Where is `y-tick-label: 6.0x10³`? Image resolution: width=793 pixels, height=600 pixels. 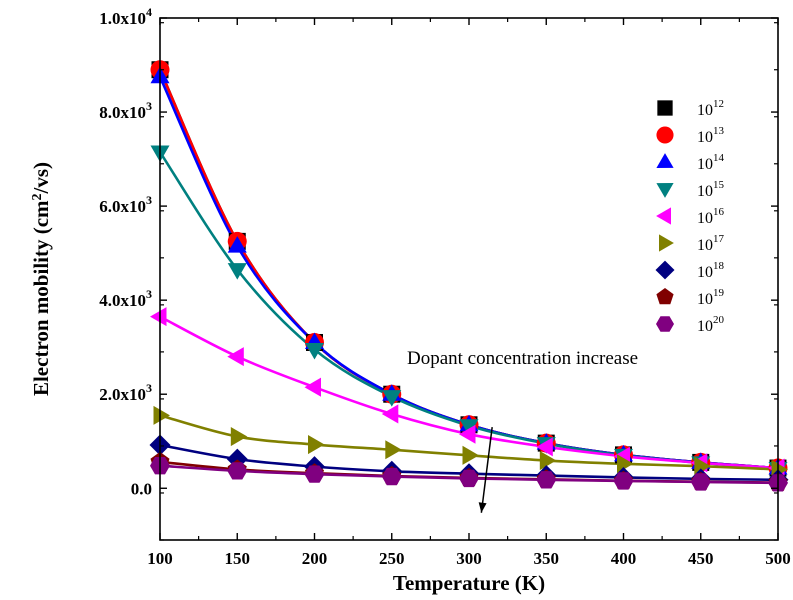 y-tick-label: 6.0x10³ is located at coordinates (125, 204).